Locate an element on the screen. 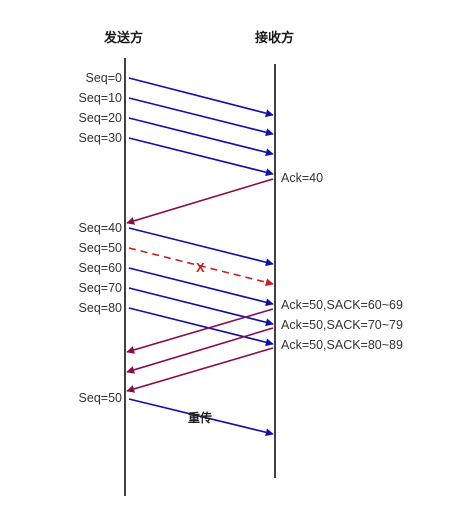  ack-label: Ack=40 is located at coordinates (302, 178).